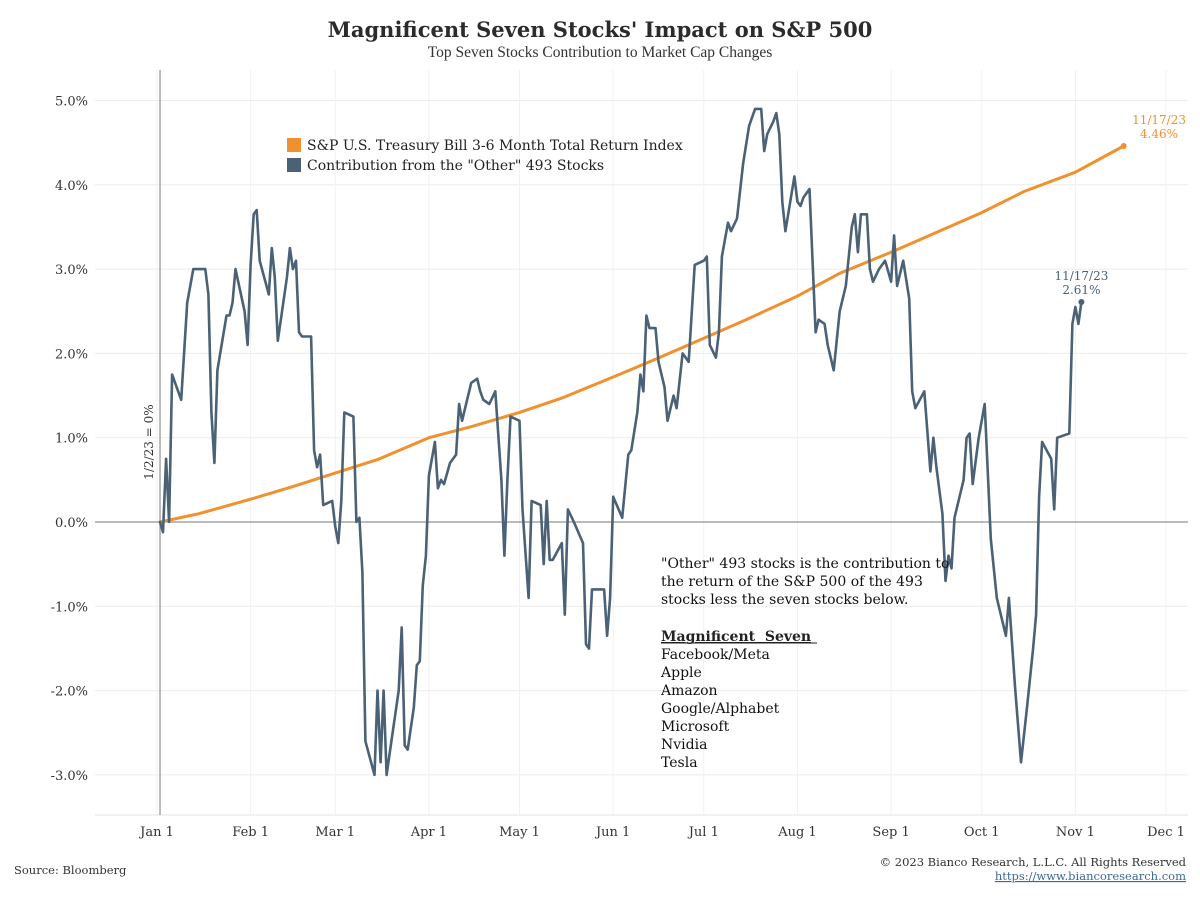 The image size is (1200, 900). I want to click on other493-end-value-label: 2.61%, so click(1081, 290).